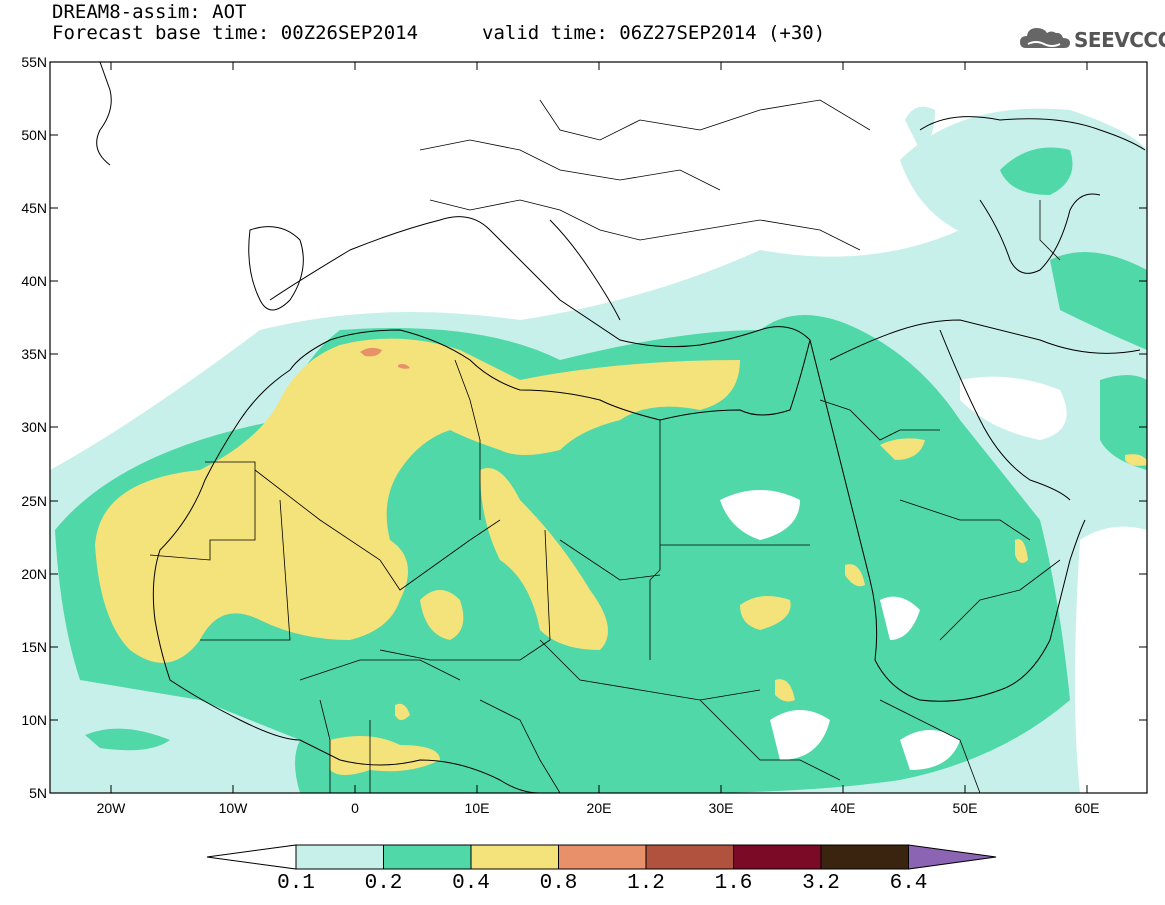 This screenshot has height=905, width=1165. I want to click on colorbar-label: 0.4, so click(471, 883).